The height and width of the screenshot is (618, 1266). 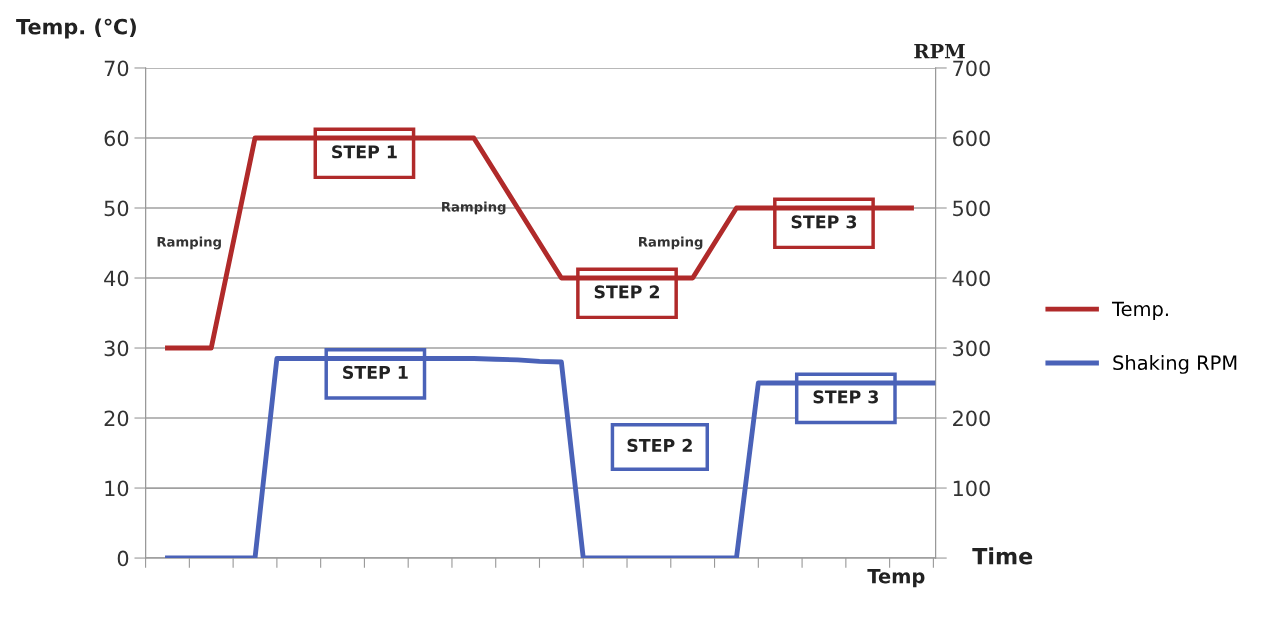 I want to click on y2-tick-label: 400, so click(x=971, y=278).